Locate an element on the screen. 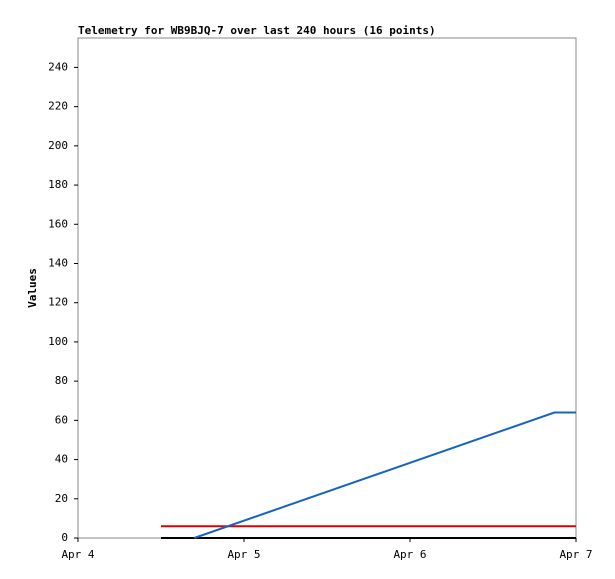 The image size is (615, 579). x-tick-label: Apr 4 is located at coordinates (77, 554).